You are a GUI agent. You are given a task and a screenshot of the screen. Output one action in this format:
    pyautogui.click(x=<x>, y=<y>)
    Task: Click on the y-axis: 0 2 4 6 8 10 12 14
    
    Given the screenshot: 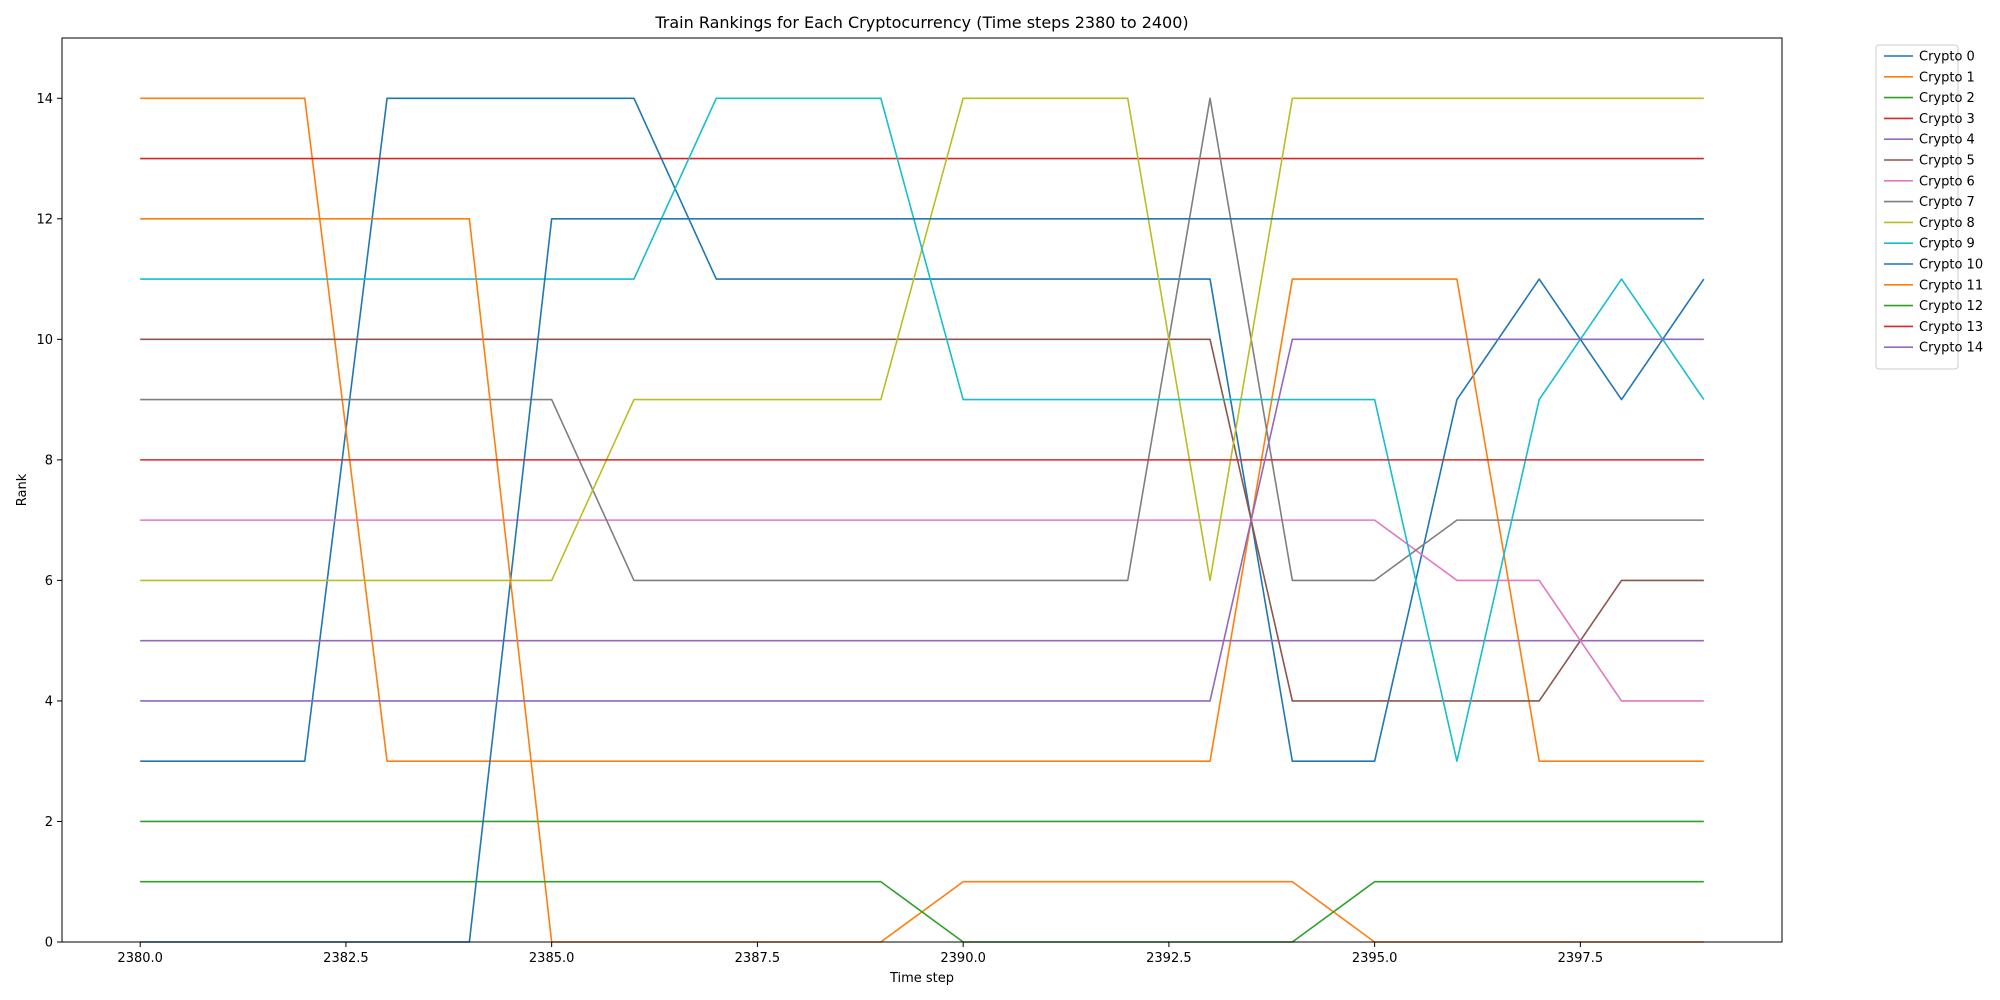 What is the action you would take?
    pyautogui.click(x=49, y=521)
    